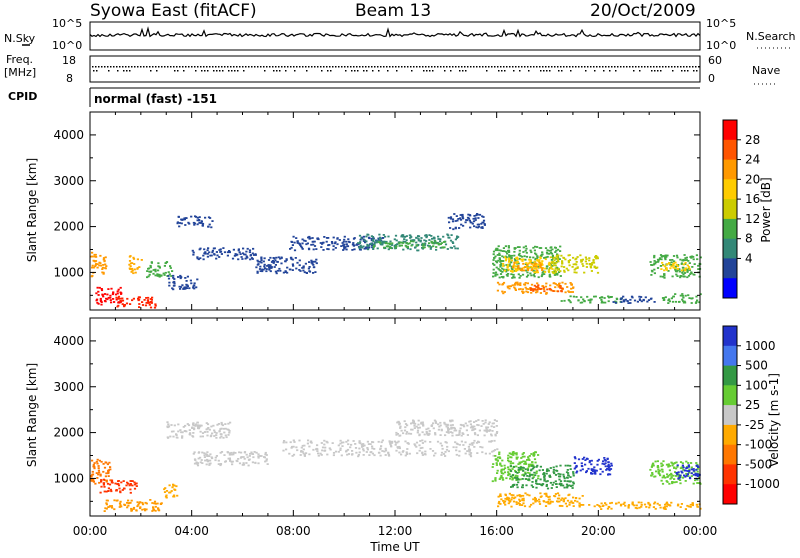 This screenshot has width=800, height=558. What do you see at coordinates (756, 385) in the screenshot?
I see `velocity-colorbar-tick-label: 100` at bounding box center [756, 385].